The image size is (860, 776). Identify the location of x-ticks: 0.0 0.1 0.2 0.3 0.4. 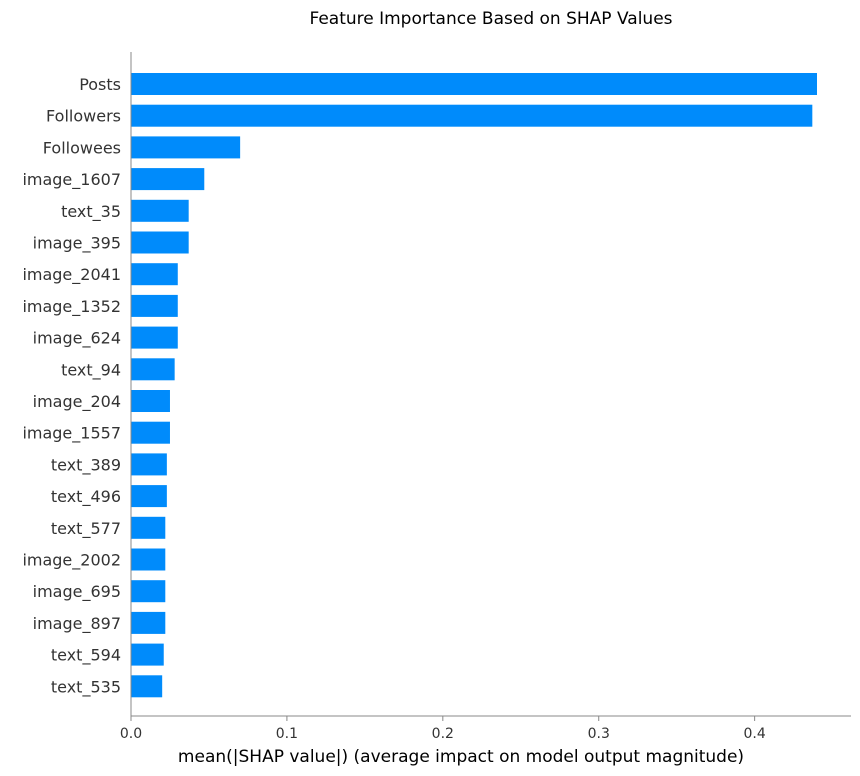
(443, 729).